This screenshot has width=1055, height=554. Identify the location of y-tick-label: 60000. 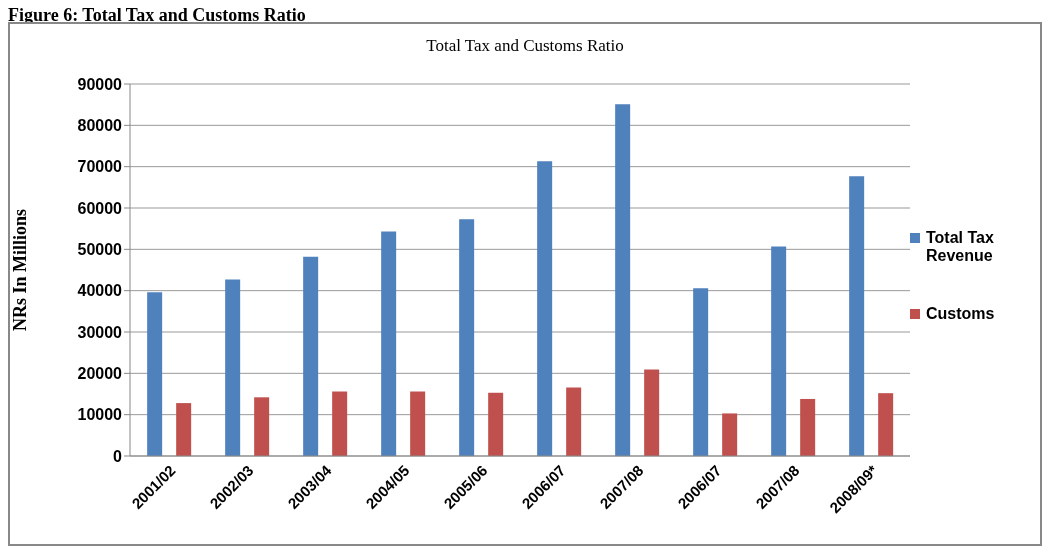
(100, 208).